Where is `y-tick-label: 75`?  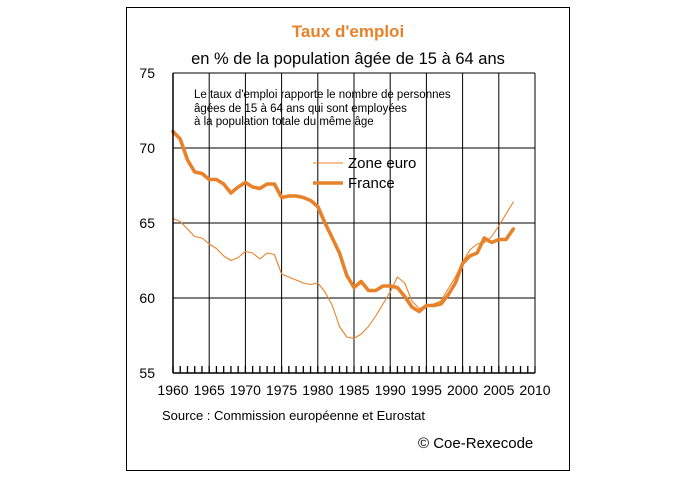 y-tick-label: 75 is located at coordinates (147, 73).